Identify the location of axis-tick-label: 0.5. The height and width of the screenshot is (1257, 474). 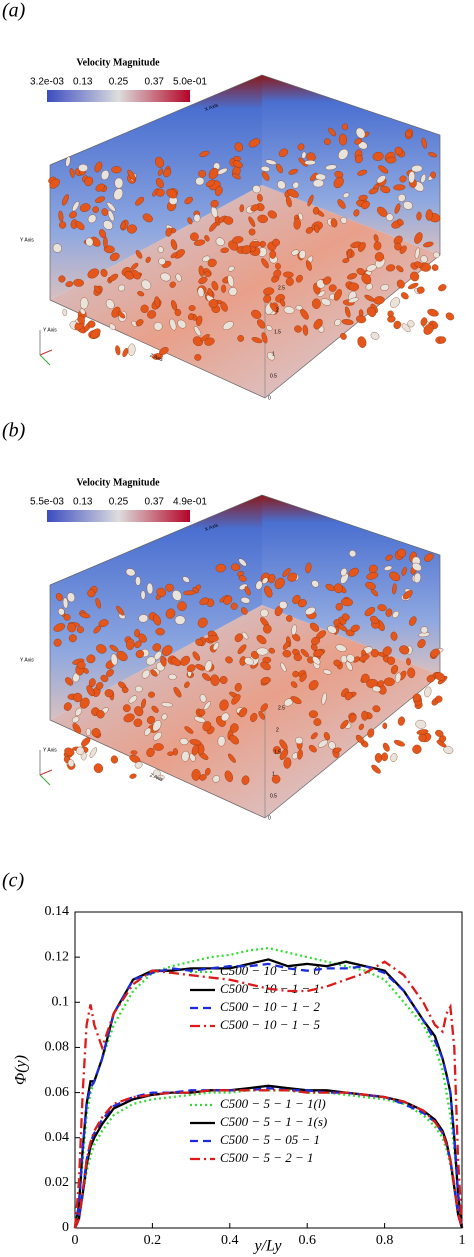
(273, 796).